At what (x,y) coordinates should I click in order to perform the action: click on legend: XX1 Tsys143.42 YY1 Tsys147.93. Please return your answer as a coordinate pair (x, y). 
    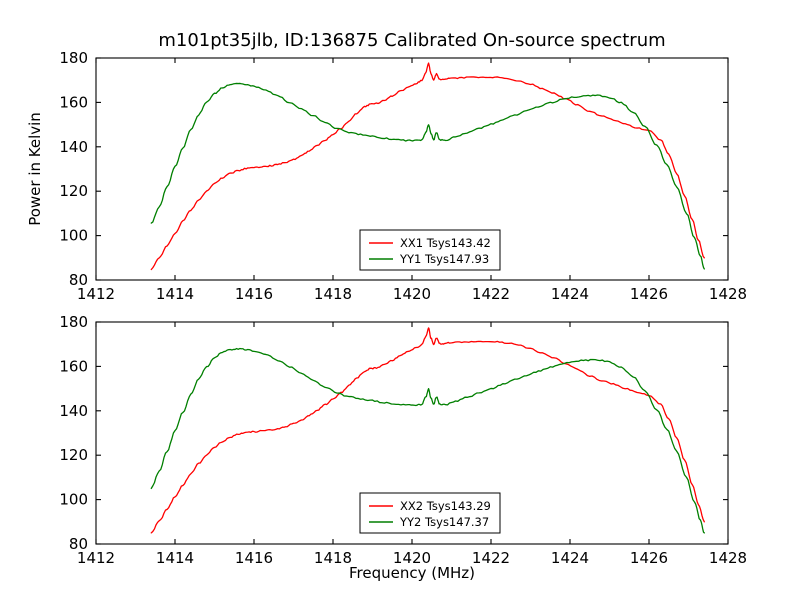
    Looking at the image, I should click on (430, 250).